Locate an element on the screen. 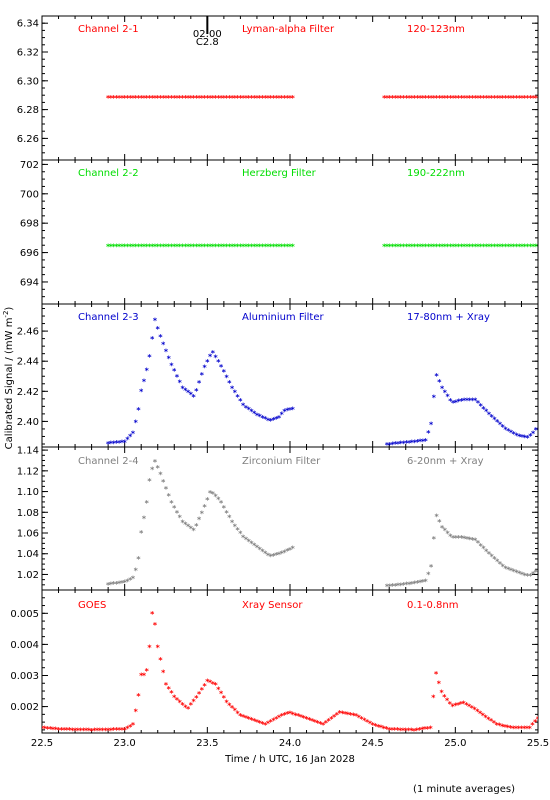 This screenshot has height=800, width=550. filter-label: Xray Sensor is located at coordinates (272, 605).